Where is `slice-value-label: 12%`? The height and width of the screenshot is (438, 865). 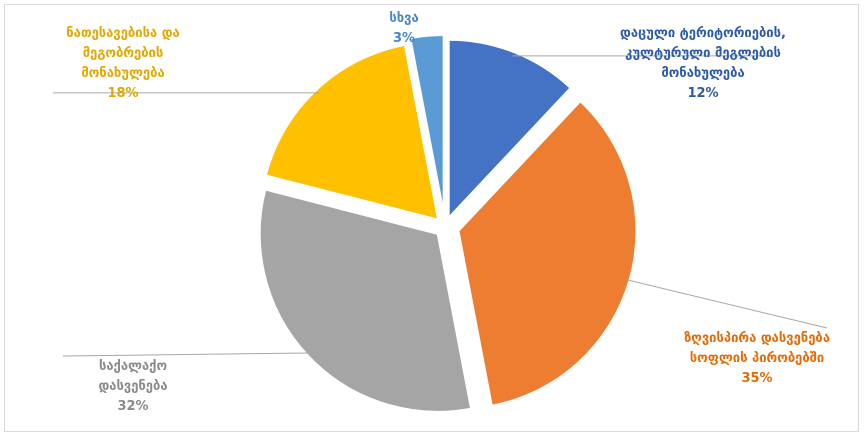 slice-value-label: 12% is located at coordinates (702, 93).